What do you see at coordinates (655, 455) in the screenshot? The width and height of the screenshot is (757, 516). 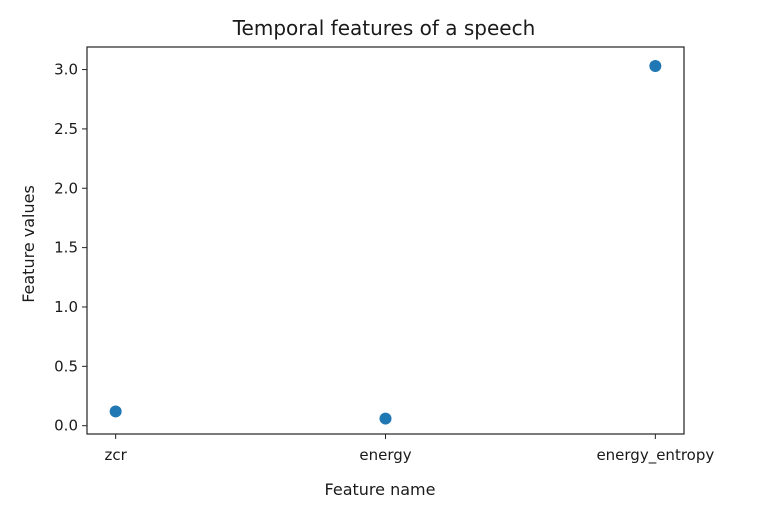 I see `x-tick-label: energy_entropy` at bounding box center [655, 455].